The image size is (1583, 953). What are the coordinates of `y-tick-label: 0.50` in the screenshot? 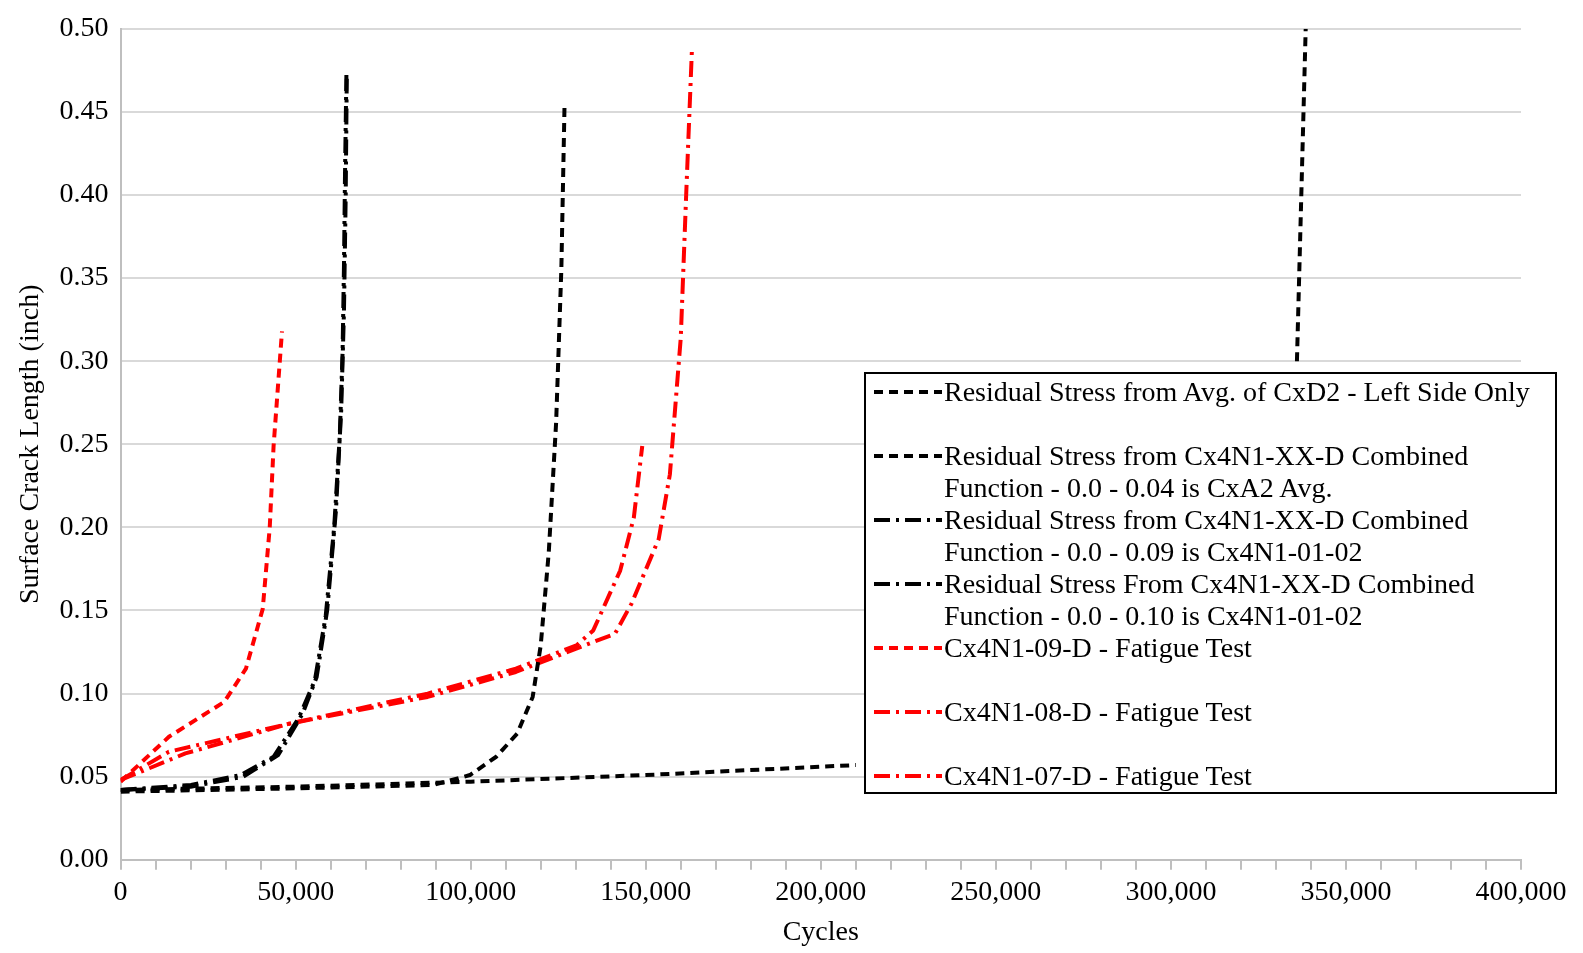 It's located at (84, 27).